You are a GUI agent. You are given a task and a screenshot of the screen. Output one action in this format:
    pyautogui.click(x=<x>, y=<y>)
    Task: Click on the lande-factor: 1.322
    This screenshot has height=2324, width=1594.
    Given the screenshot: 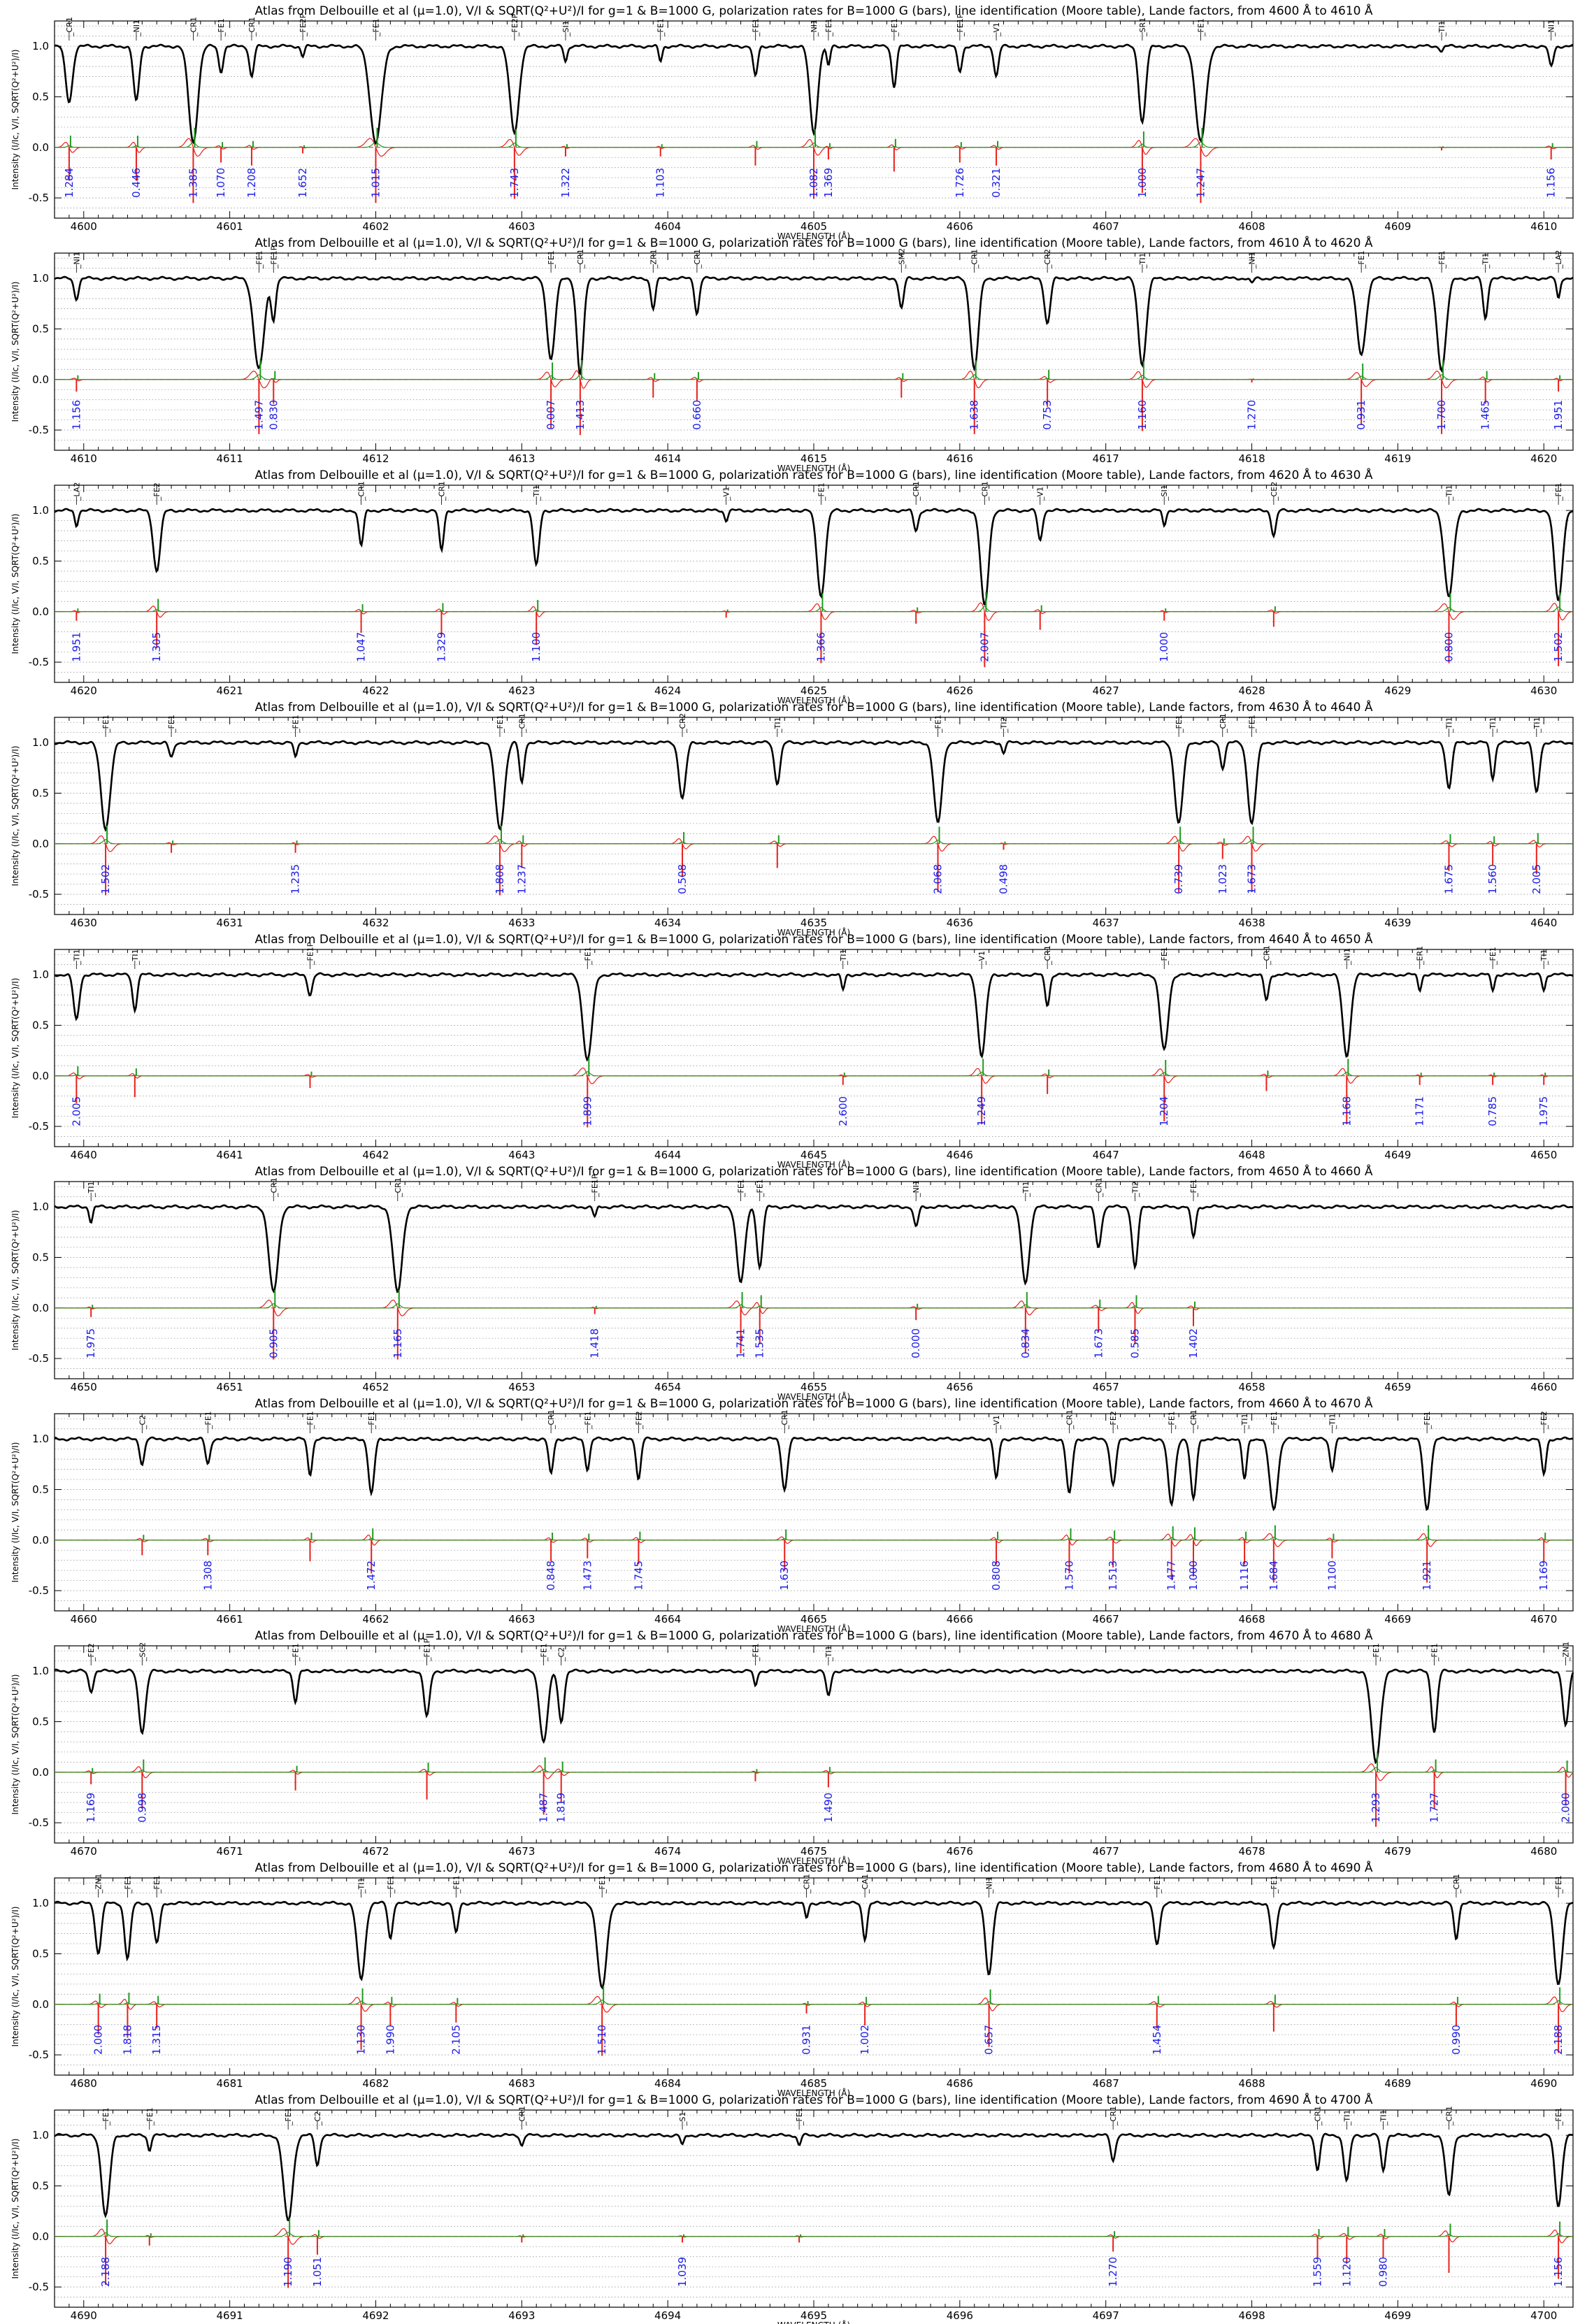 What is the action you would take?
    pyautogui.click(x=565, y=183)
    